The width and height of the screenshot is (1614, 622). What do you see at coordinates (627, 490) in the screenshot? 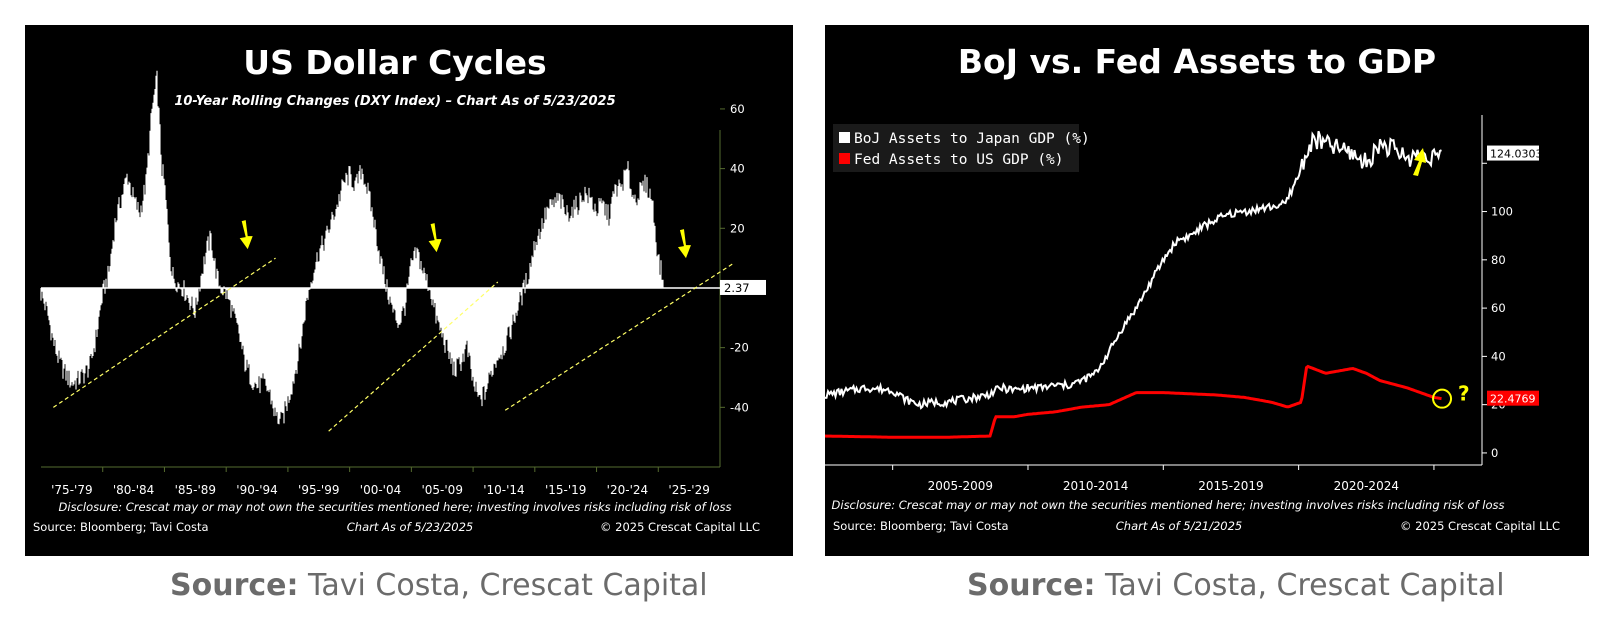
I see `x-tick-label: '20-'24` at bounding box center [627, 490].